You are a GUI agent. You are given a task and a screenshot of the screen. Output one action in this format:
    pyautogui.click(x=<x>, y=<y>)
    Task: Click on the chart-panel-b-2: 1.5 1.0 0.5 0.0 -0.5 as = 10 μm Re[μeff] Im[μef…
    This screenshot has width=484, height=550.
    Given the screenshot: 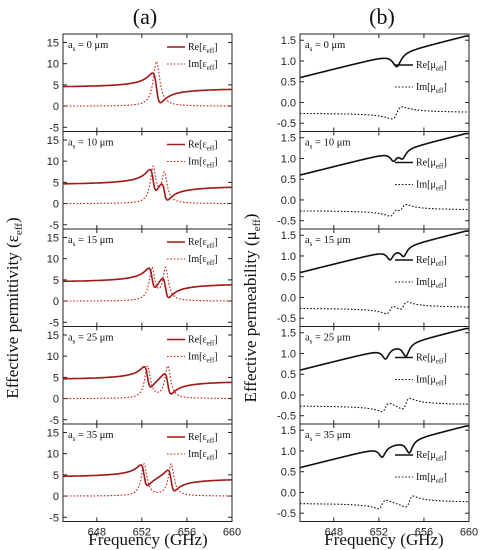 What is the action you would take?
    pyautogui.click(x=373, y=180)
    